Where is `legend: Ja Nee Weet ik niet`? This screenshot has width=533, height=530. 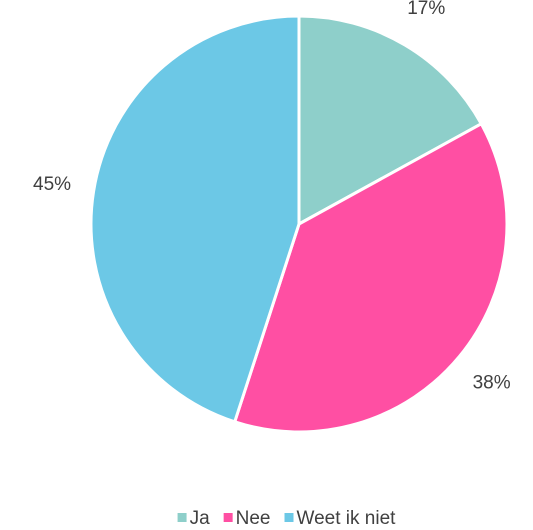 legend: Ja Nee Weet ik niet is located at coordinates (287, 518).